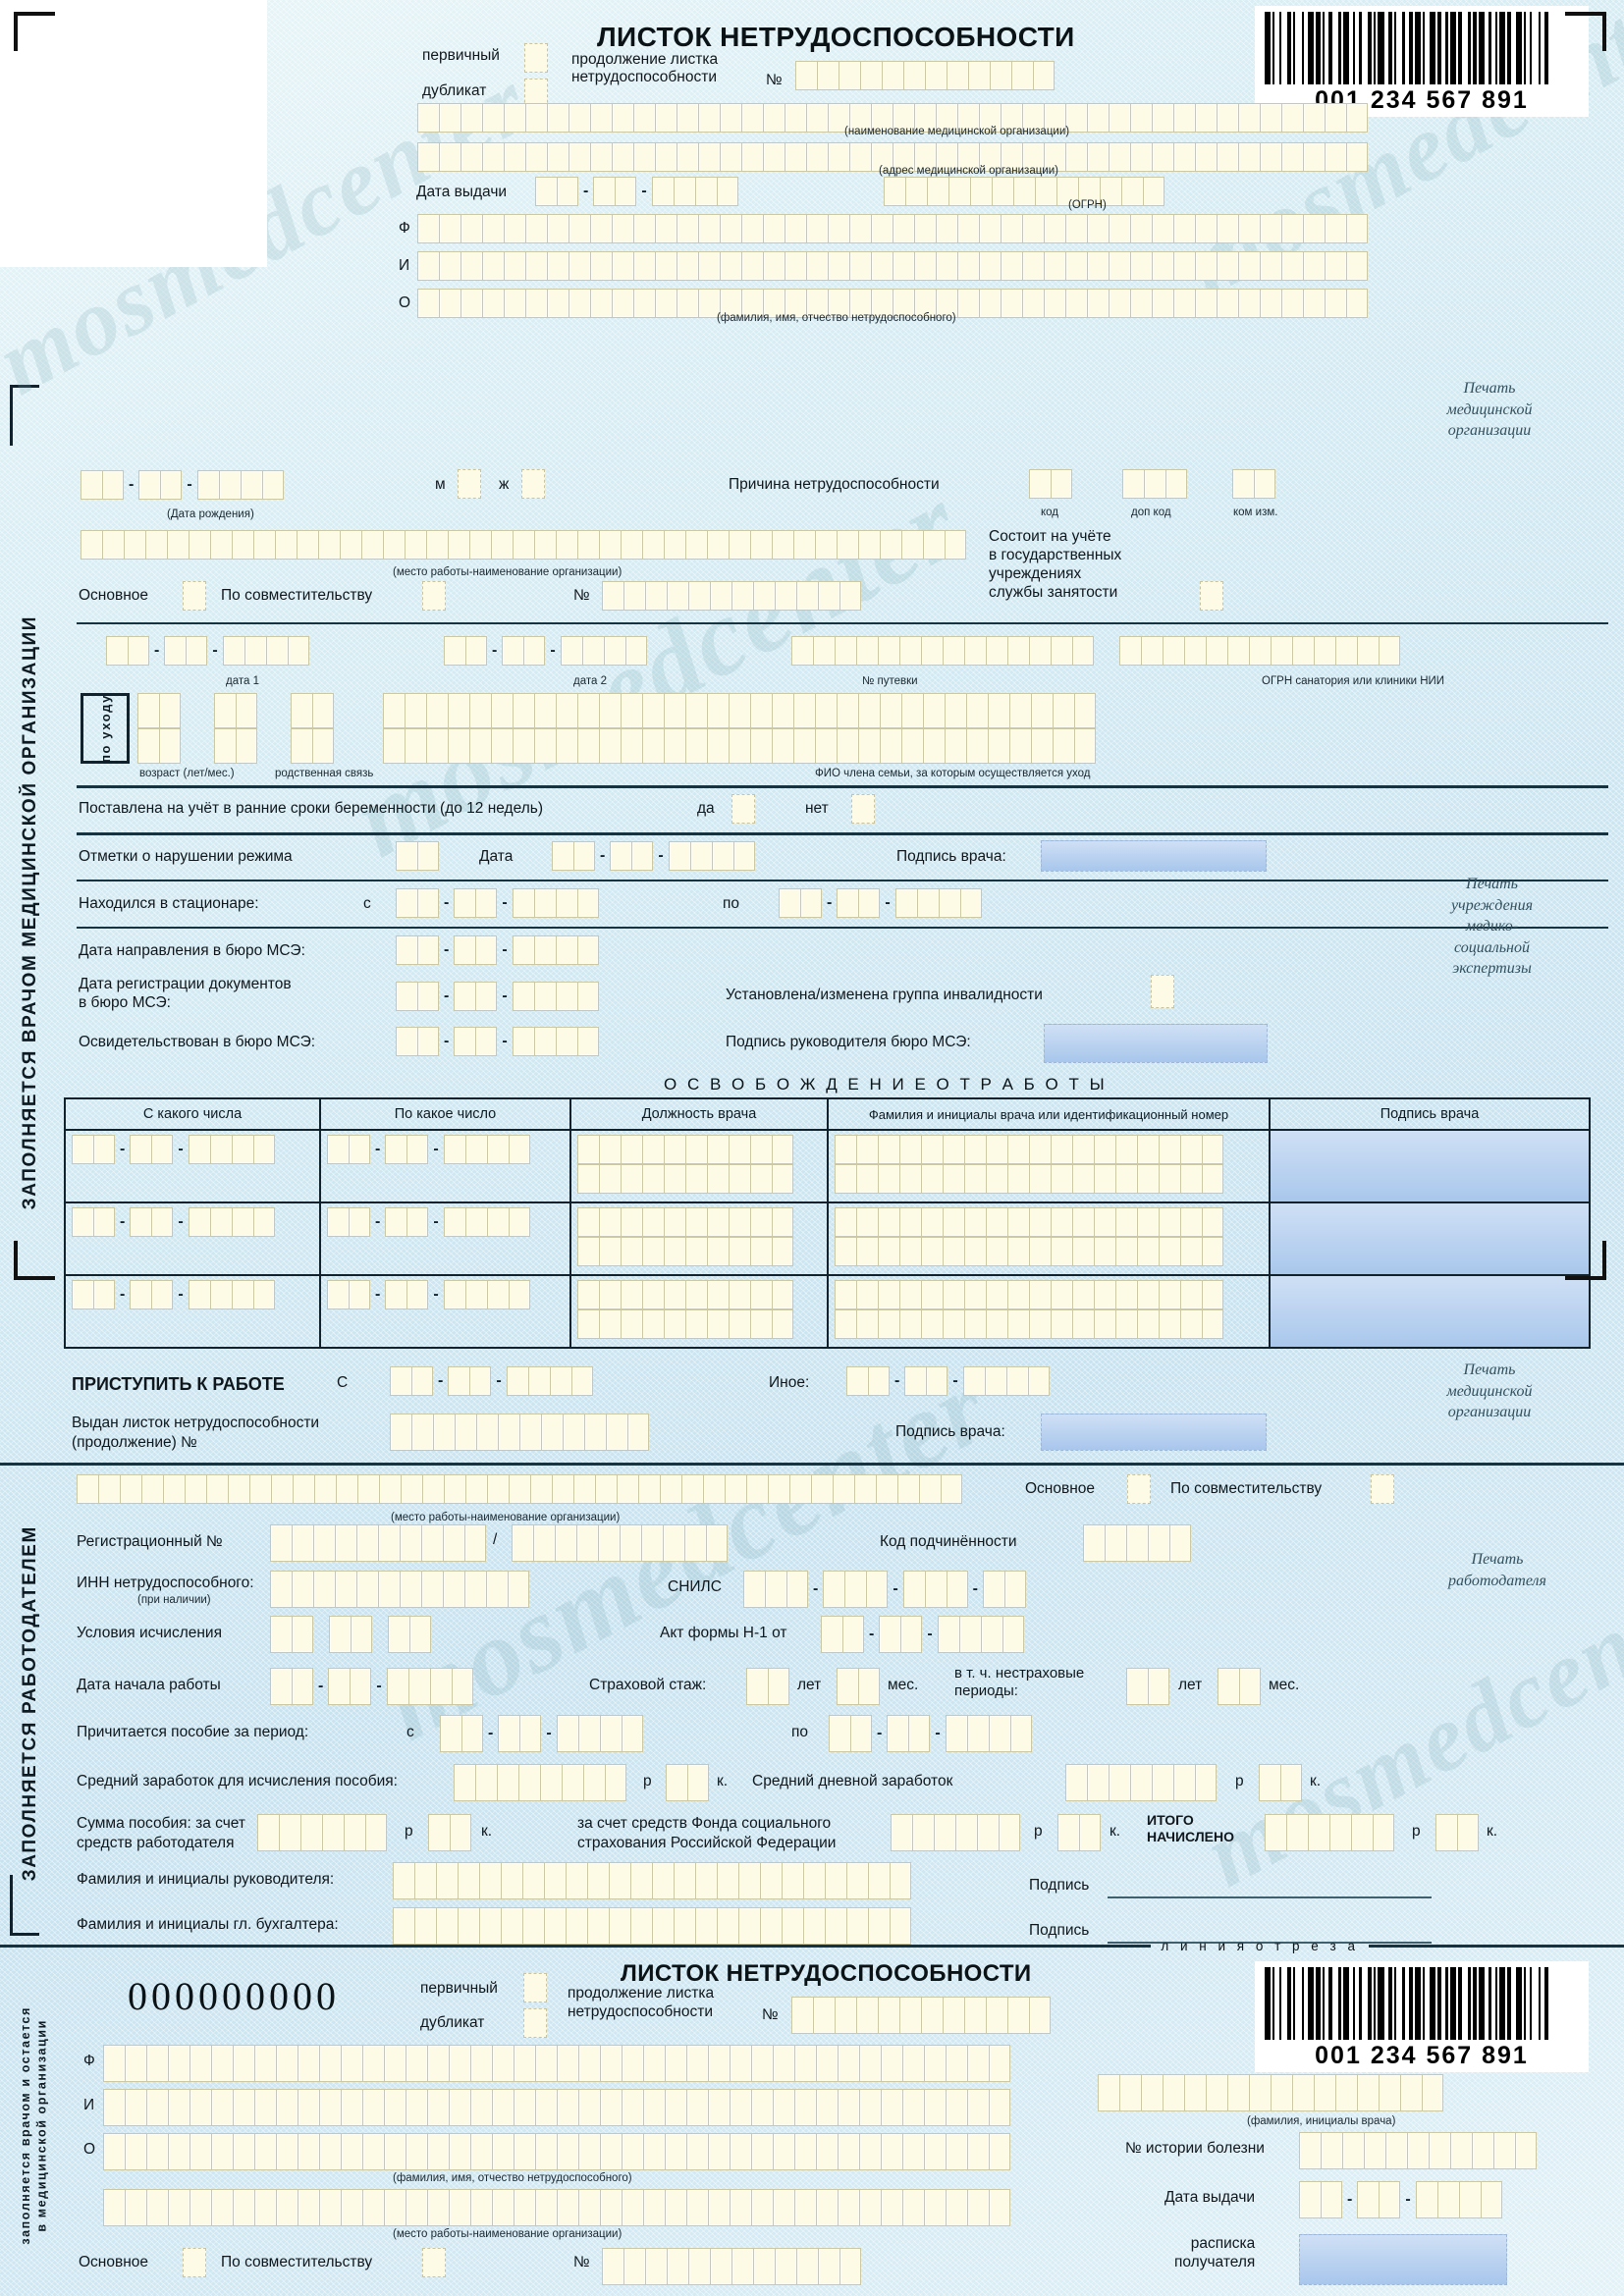 The width and height of the screenshot is (1624, 2296). What do you see at coordinates (922, 1634) in the screenshot?
I see `input-act-n1-date: - -` at bounding box center [922, 1634].